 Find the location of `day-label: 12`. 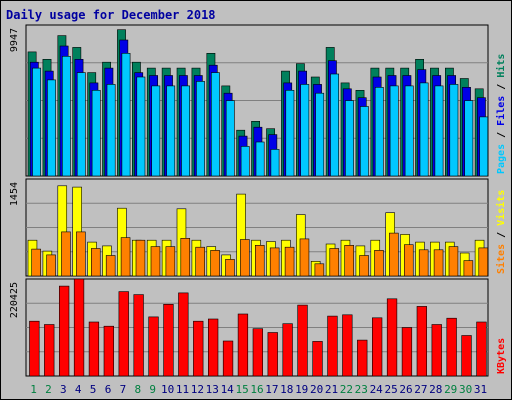

day-label: 12 is located at coordinates (197, 389).